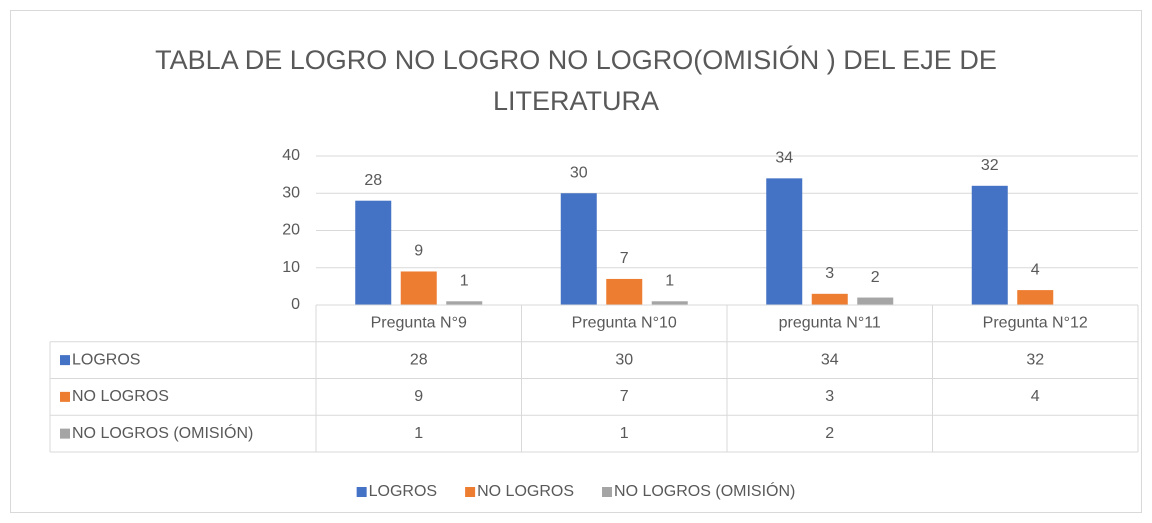 The image size is (1152, 523). Describe the element at coordinates (579, 172) in the screenshot. I see `data-label: 30` at that location.